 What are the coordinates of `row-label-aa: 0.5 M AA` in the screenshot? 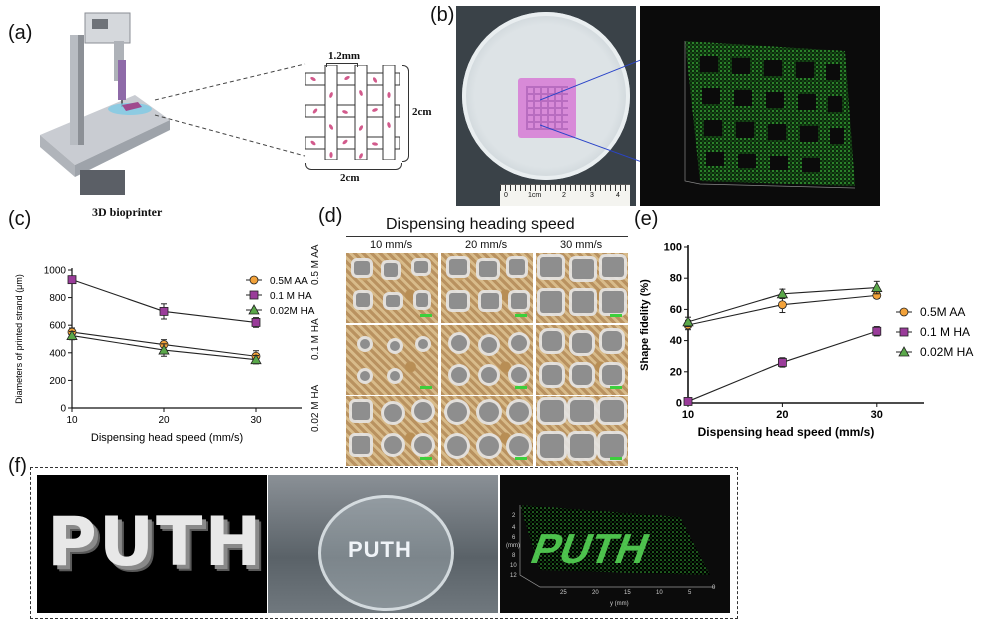 It's located at (315, 264).